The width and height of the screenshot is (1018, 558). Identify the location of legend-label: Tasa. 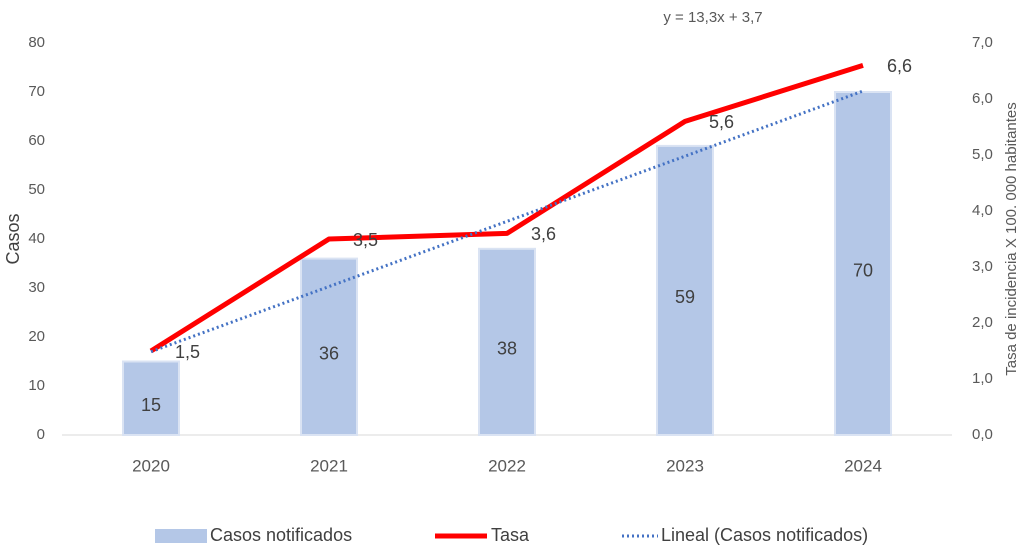
(510, 535).